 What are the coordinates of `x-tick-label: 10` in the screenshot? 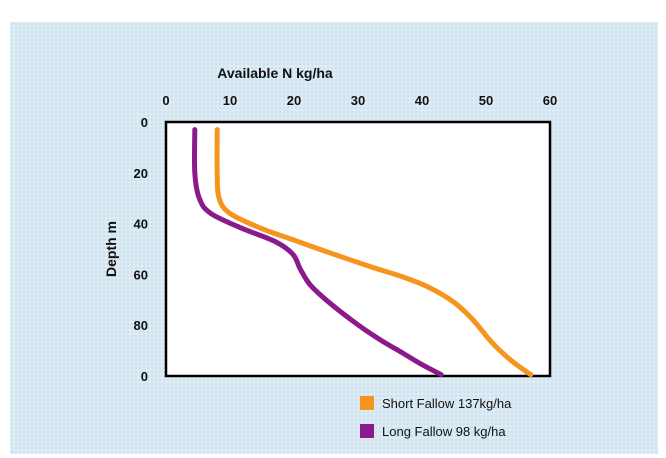 It's located at (230, 100).